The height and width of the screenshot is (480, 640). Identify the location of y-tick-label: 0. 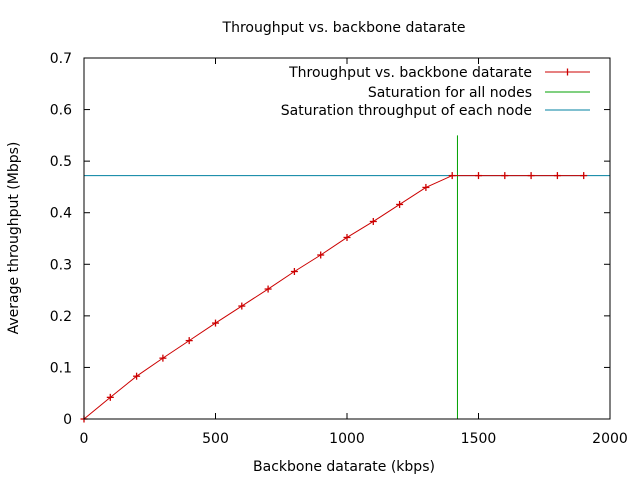
(67, 420).